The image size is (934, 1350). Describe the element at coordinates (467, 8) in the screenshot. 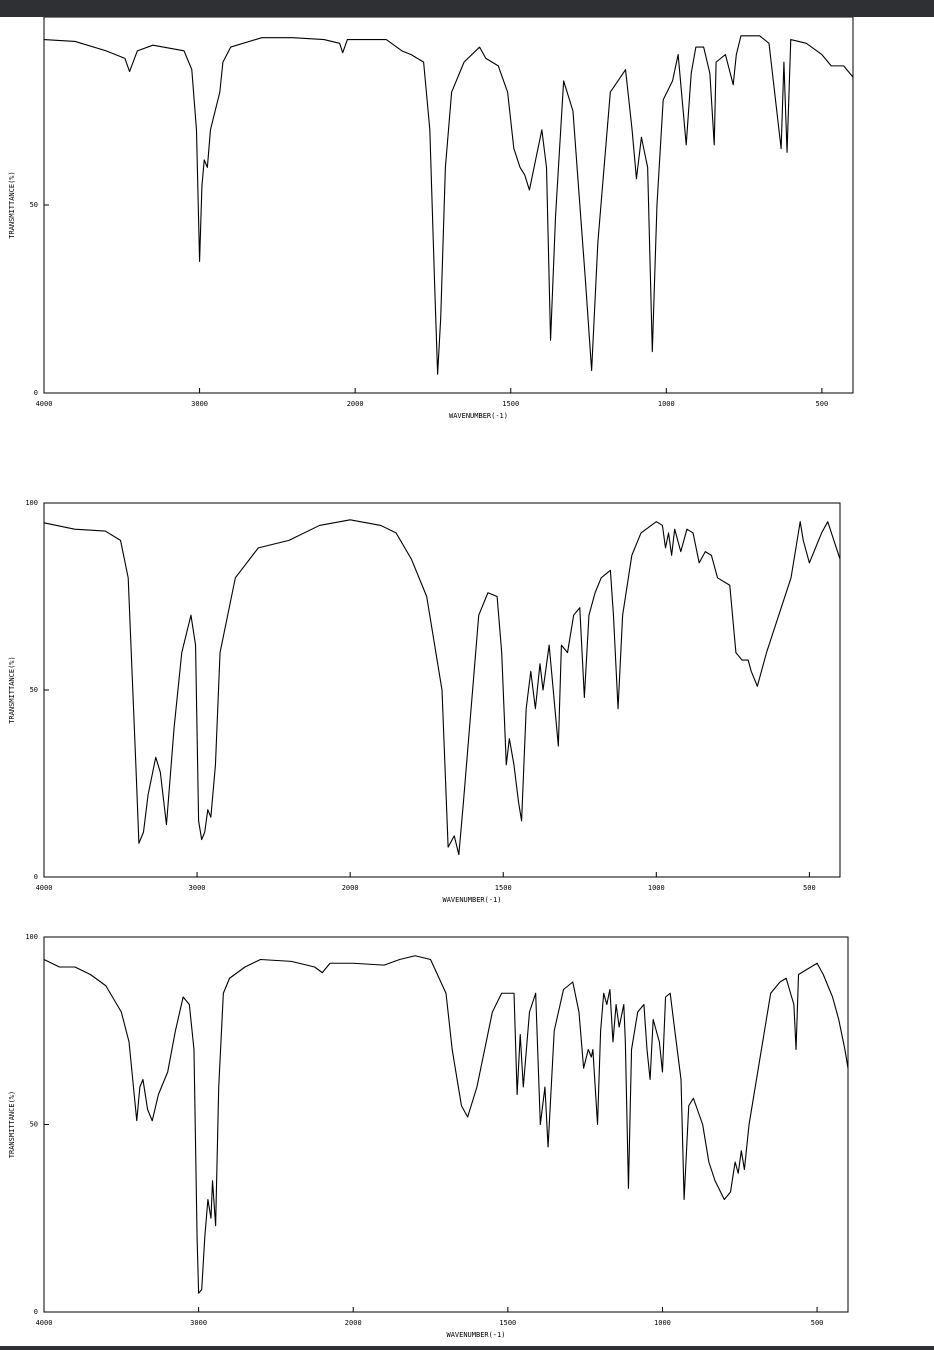

I see `top-bar` at that location.